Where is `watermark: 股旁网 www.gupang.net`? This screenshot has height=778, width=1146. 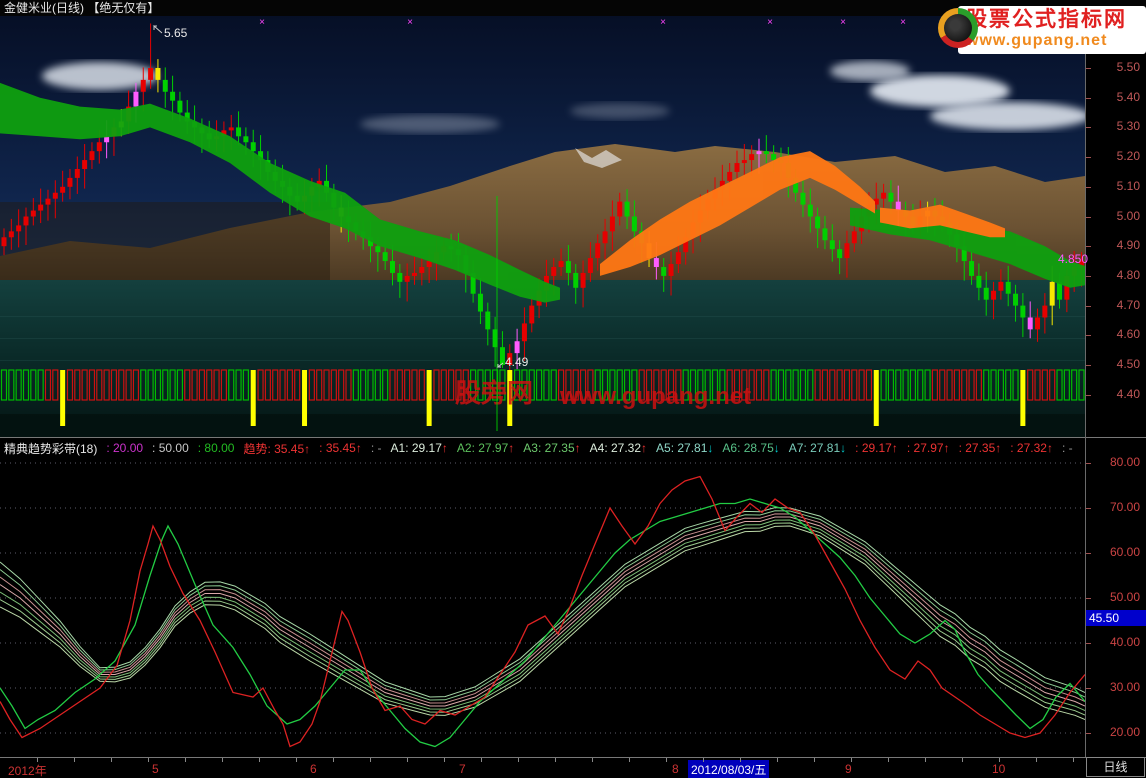 watermark: 股旁网 www.gupang.net is located at coordinates (603, 394).